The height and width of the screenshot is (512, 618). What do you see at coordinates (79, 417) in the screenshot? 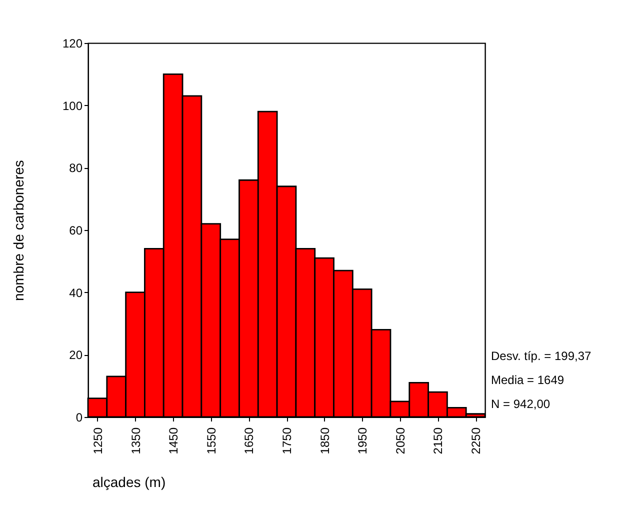
I see `y-tick-label: 0` at bounding box center [79, 417].